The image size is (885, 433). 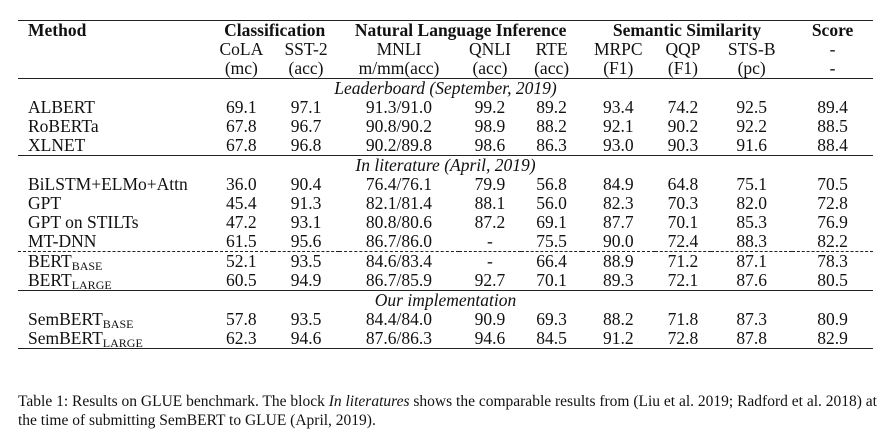 I want to click on score-cell: 94.6, so click(x=490, y=339).